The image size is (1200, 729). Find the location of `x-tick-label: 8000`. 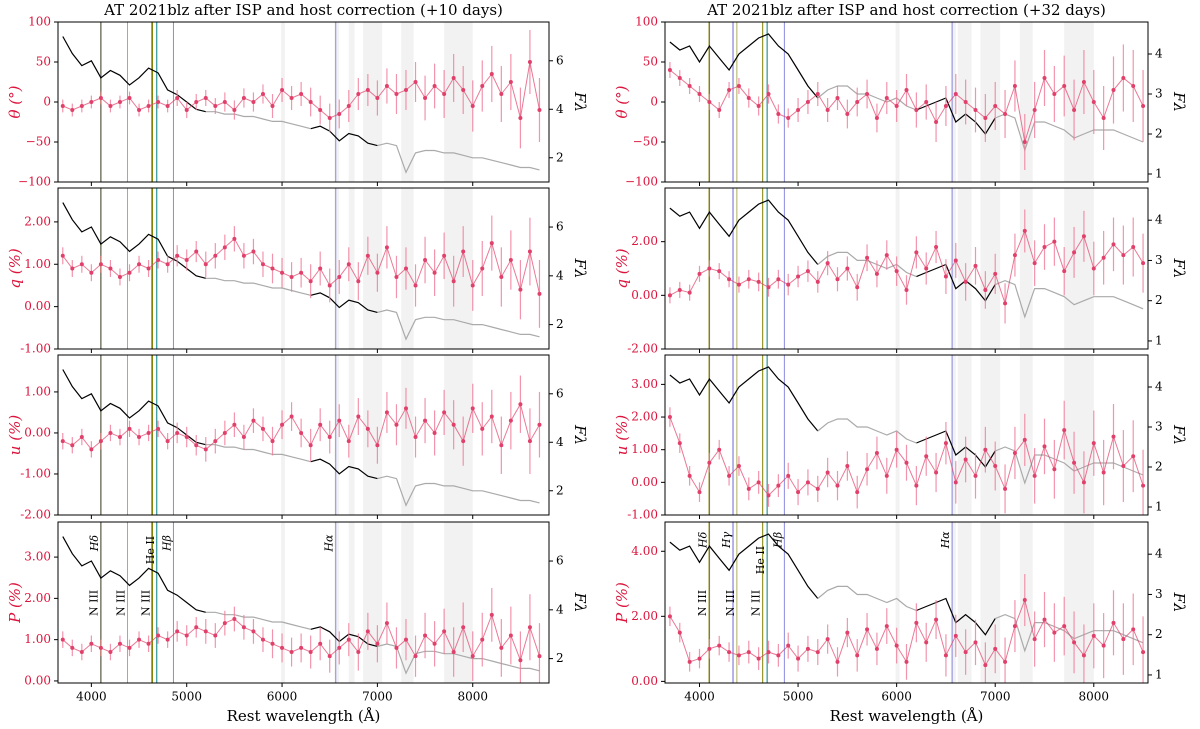

x-tick-label: 8000 is located at coordinates (472, 697).